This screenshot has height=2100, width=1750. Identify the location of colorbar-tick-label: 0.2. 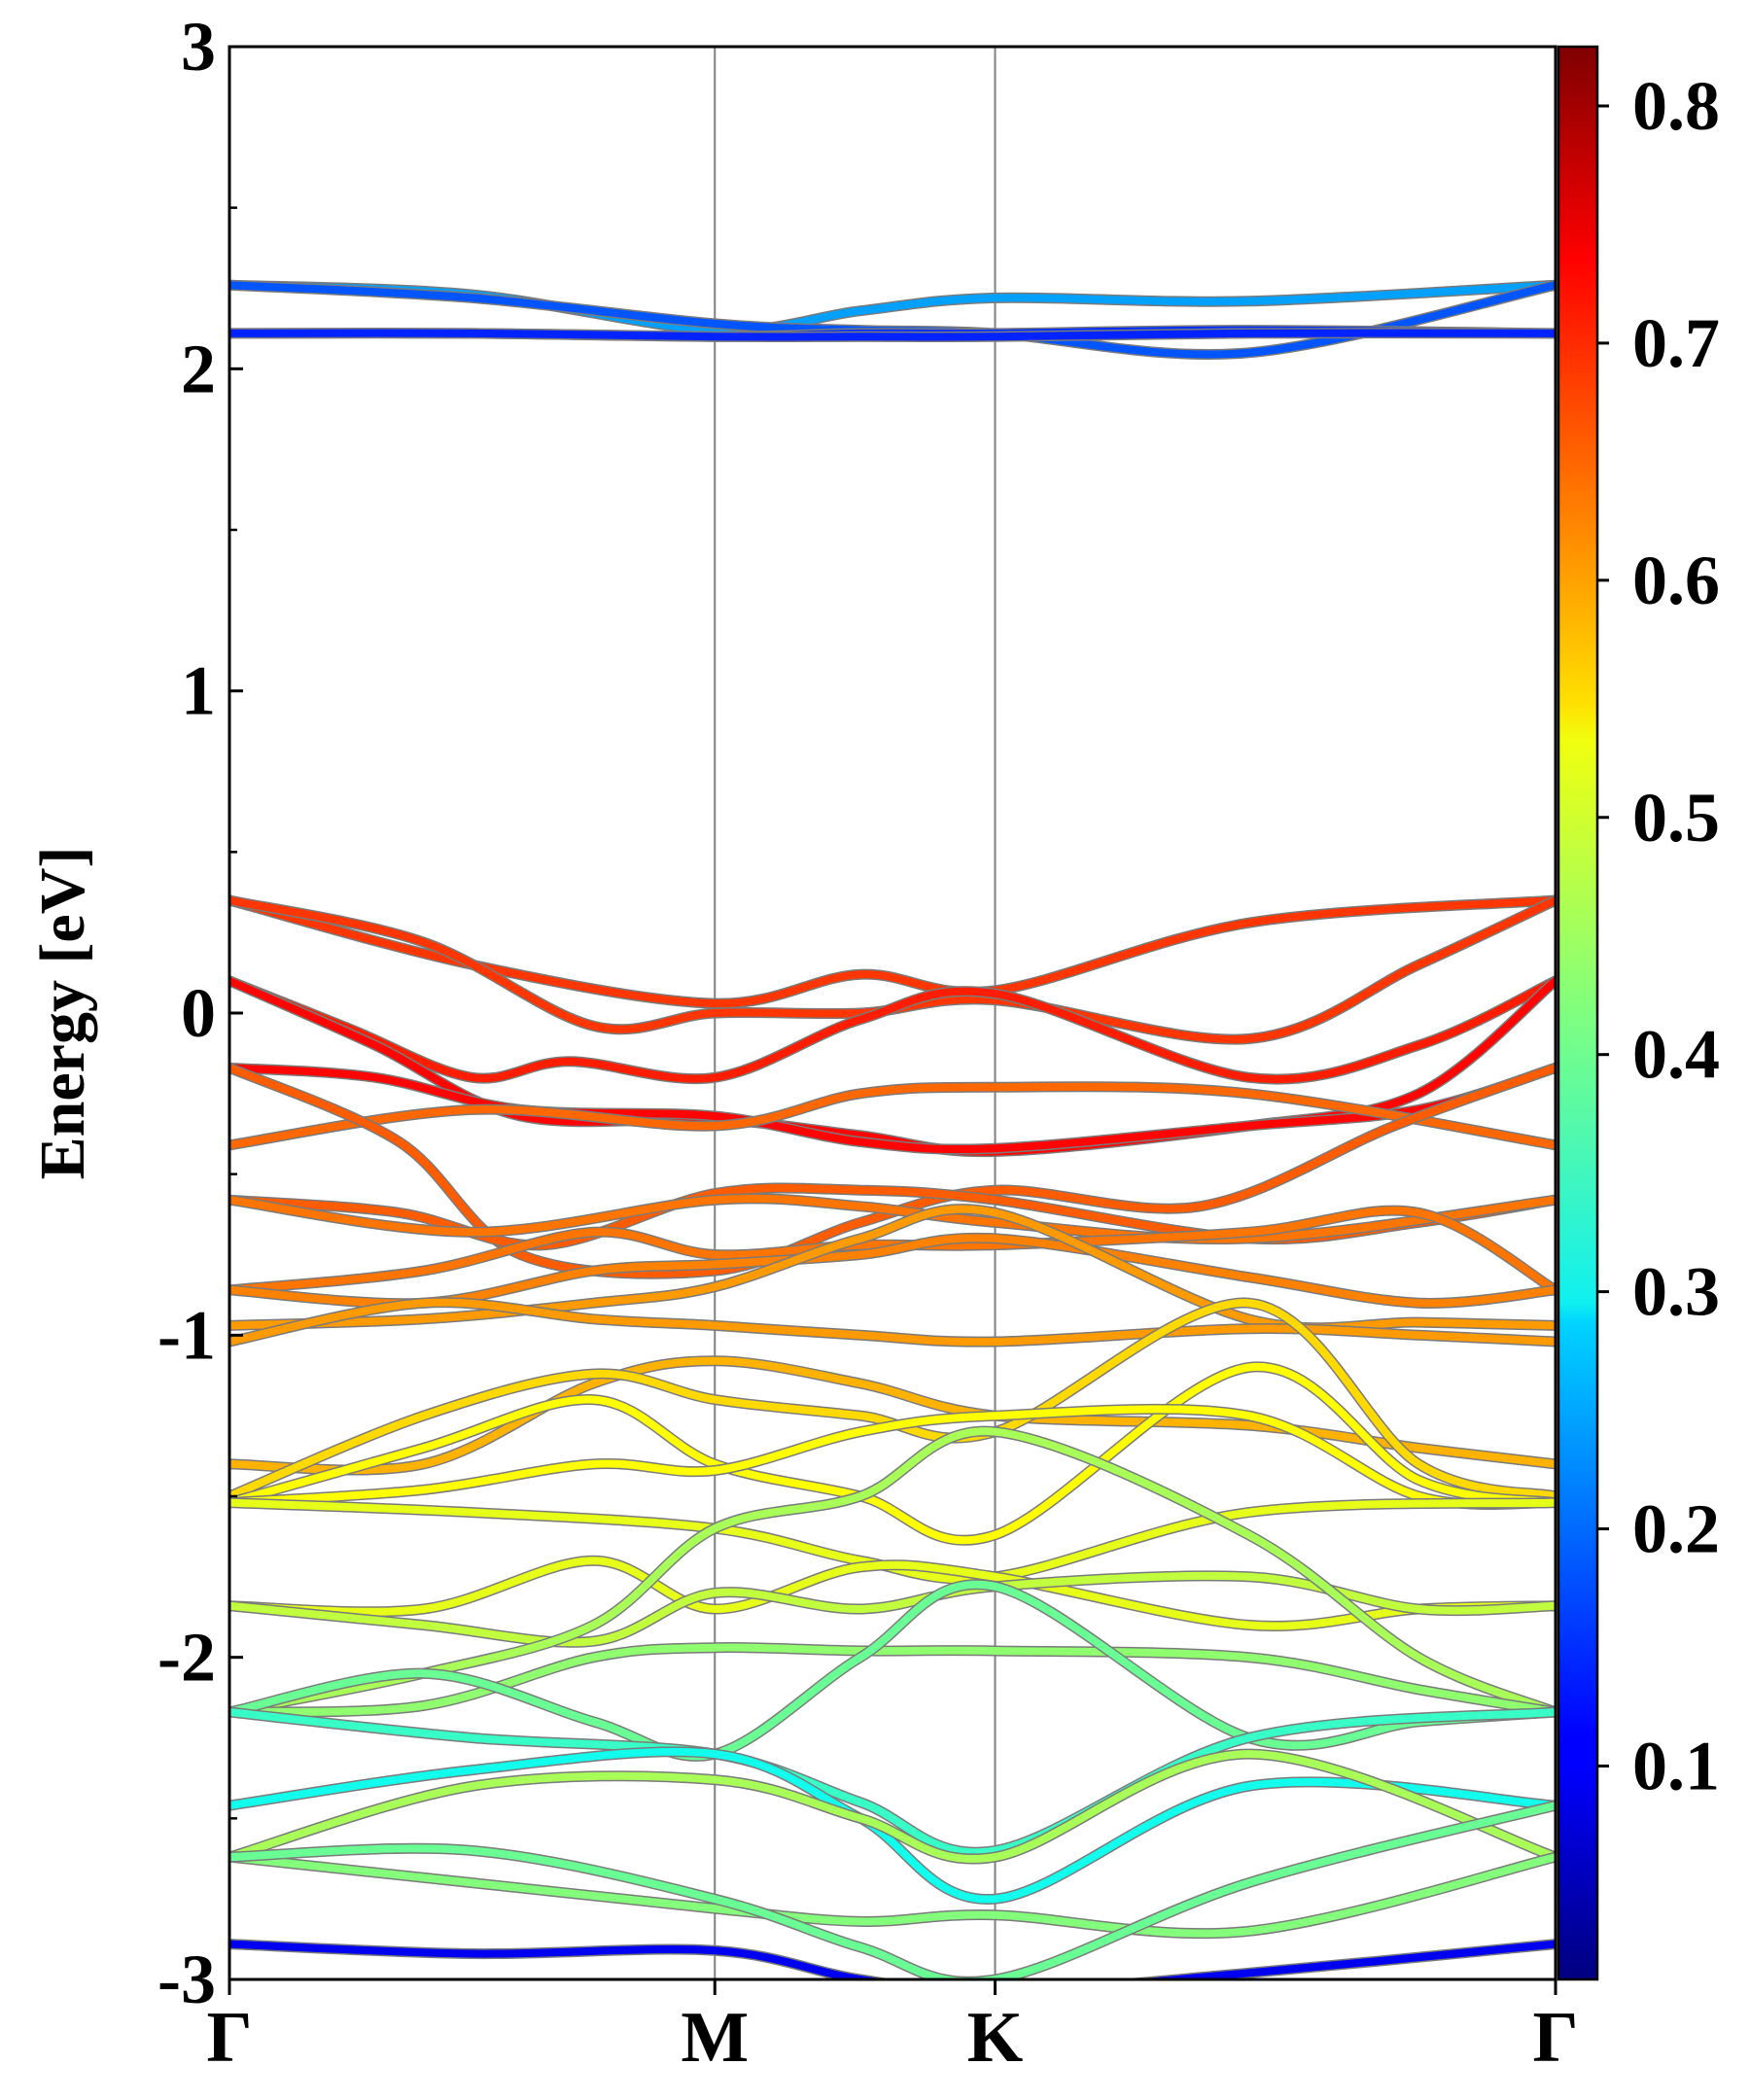
(1676, 1529).